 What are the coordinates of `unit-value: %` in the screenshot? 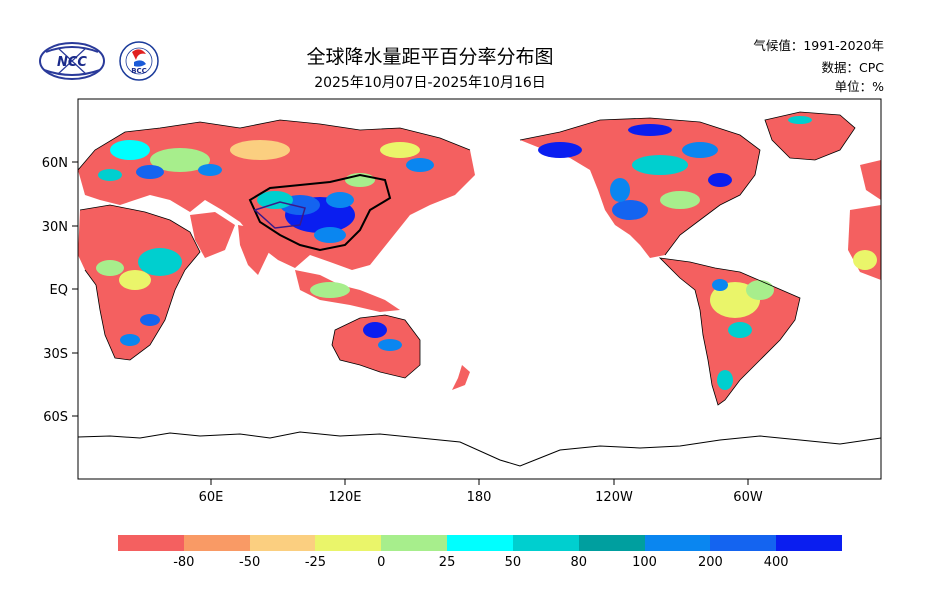 It's located at (878, 86).